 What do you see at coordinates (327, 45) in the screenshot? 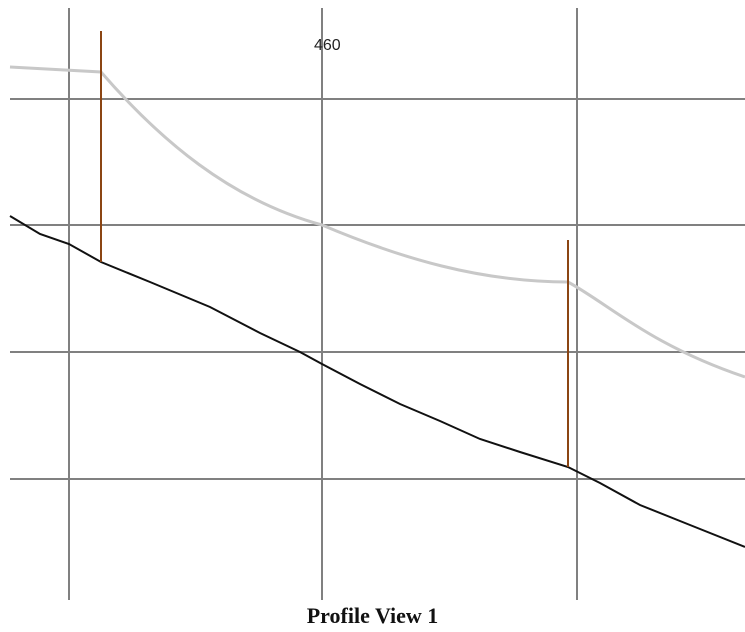
I see `station-label: 460` at bounding box center [327, 45].